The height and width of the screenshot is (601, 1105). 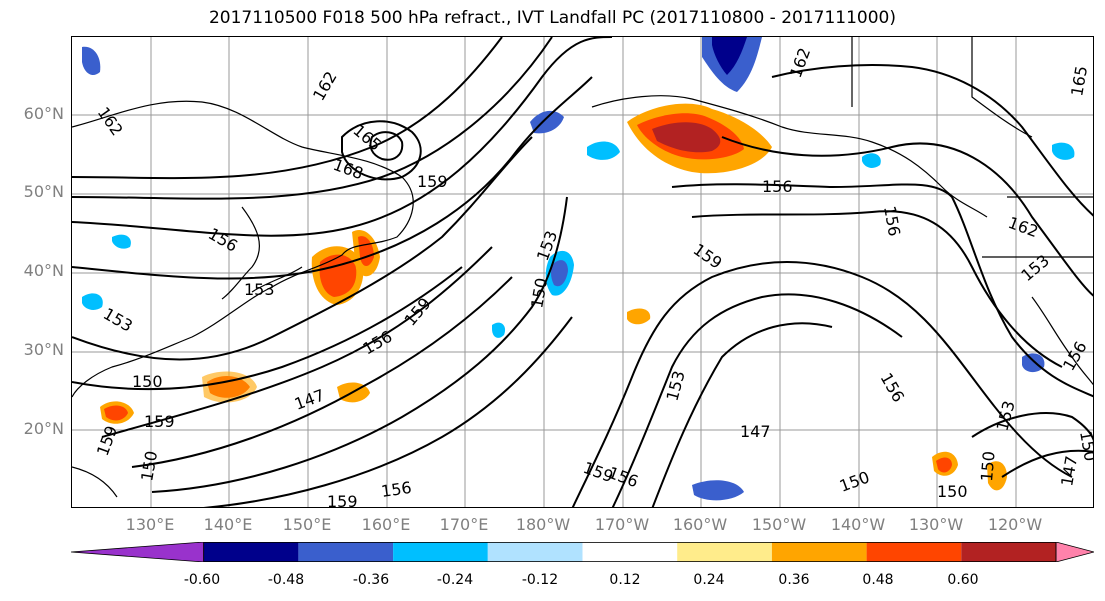 What do you see at coordinates (963, 580) in the screenshot?
I see `colorbar-tick-label: 0.60` at bounding box center [963, 580].